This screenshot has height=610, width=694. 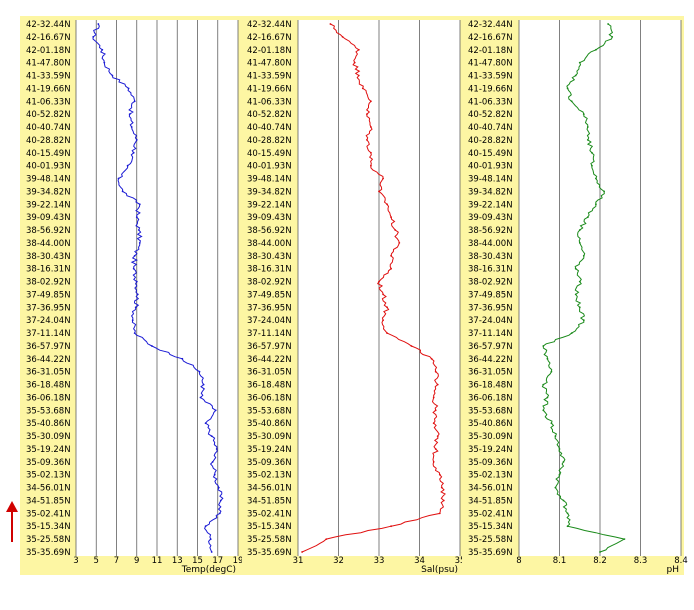 I want to click on latitude-label: 39-22.14N, so click(x=490, y=205).